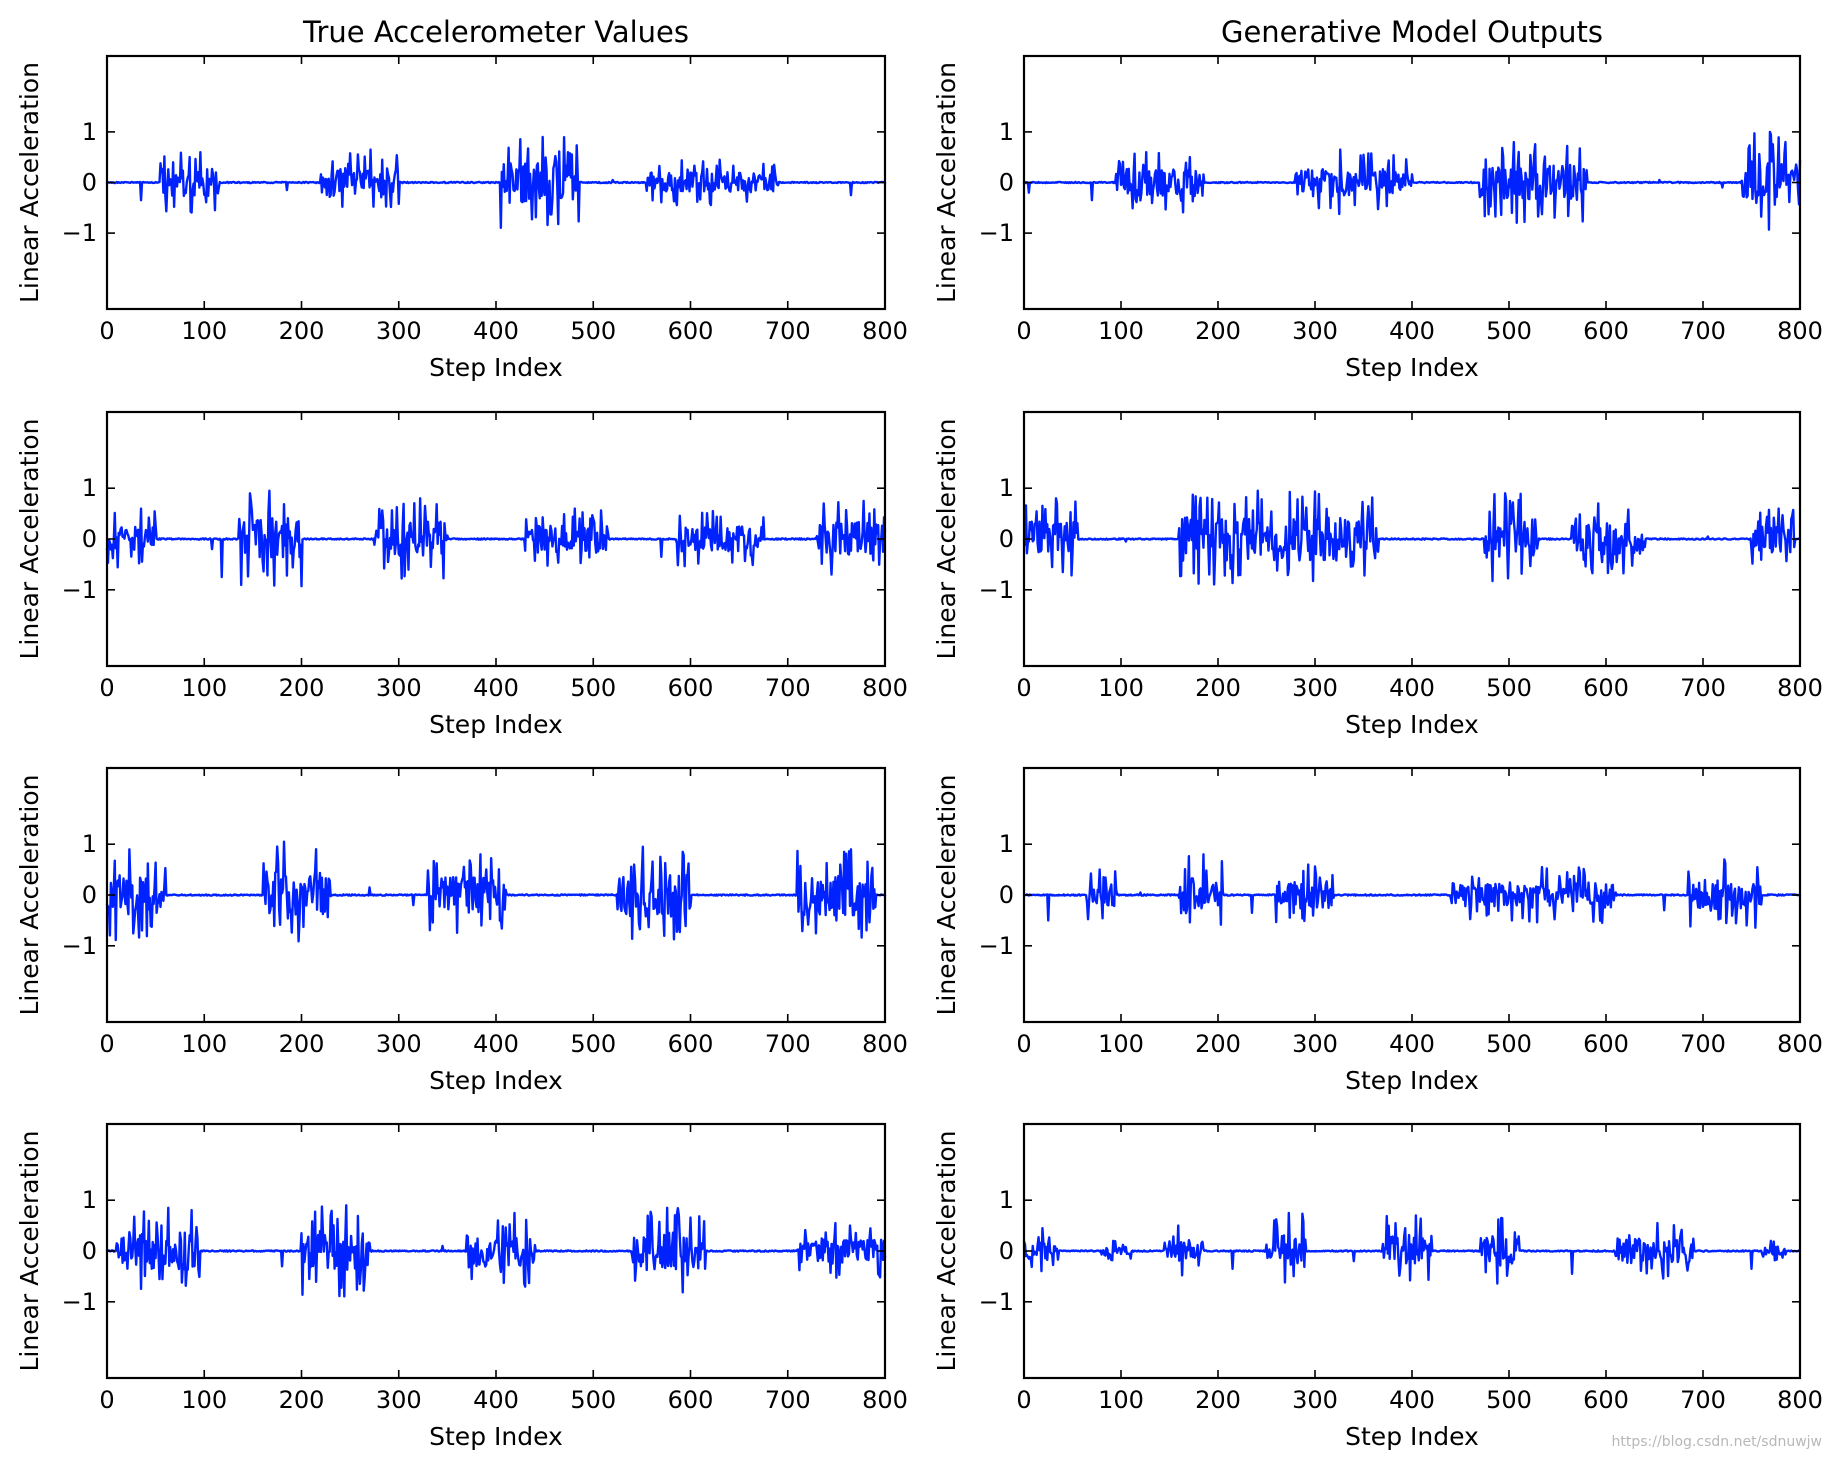  What do you see at coordinates (1716, 1442) in the screenshot?
I see `watermark: https://blog.csdn.net/sdnuwjw` at bounding box center [1716, 1442].